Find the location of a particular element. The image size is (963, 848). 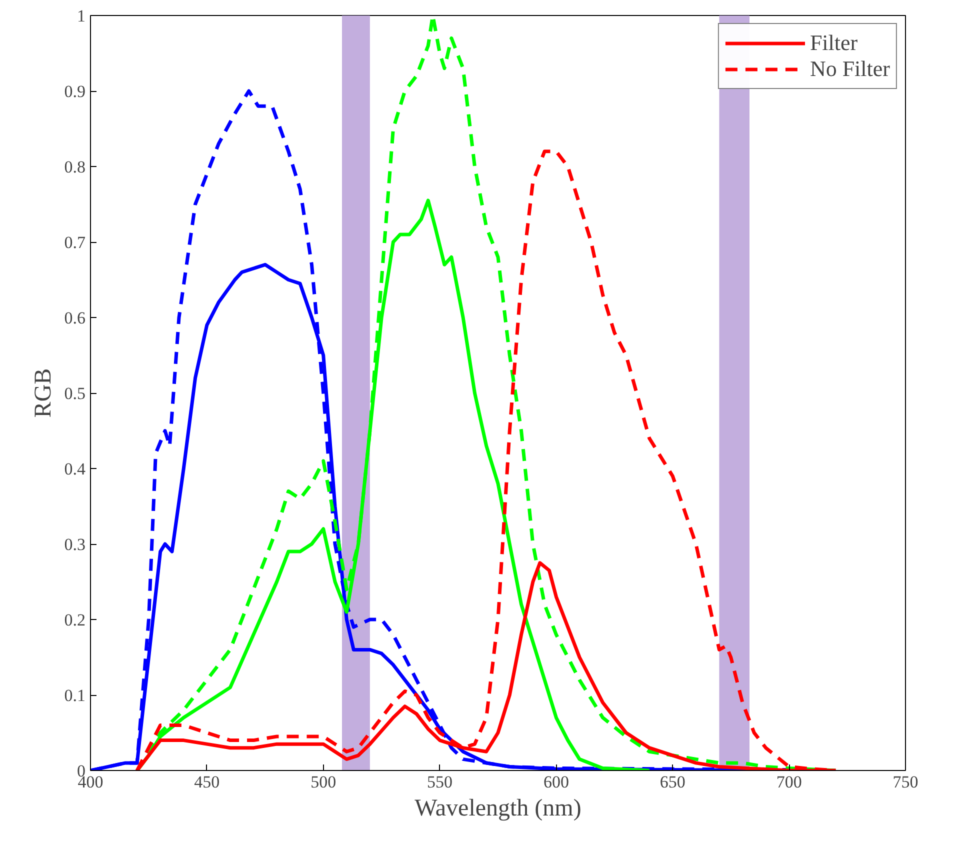

x-tick-label: 500 is located at coordinates (323, 782).